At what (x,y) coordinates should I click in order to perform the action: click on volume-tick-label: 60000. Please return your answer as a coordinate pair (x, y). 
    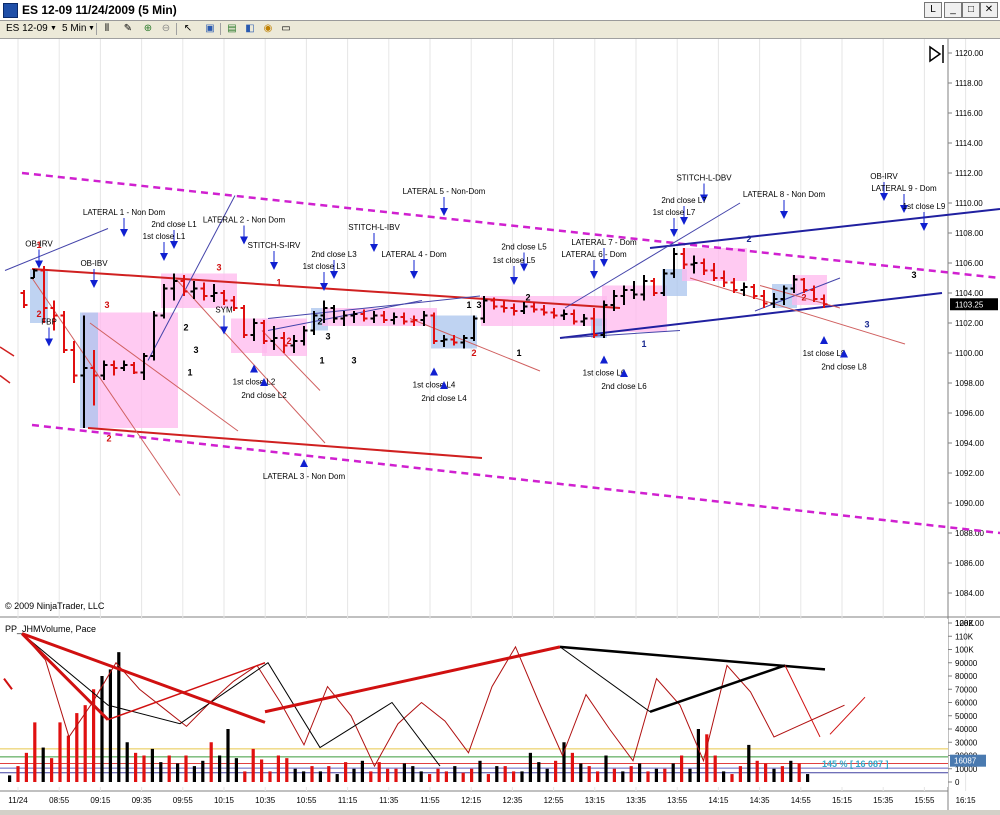
    Looking at the image, I should click on (966, 703).